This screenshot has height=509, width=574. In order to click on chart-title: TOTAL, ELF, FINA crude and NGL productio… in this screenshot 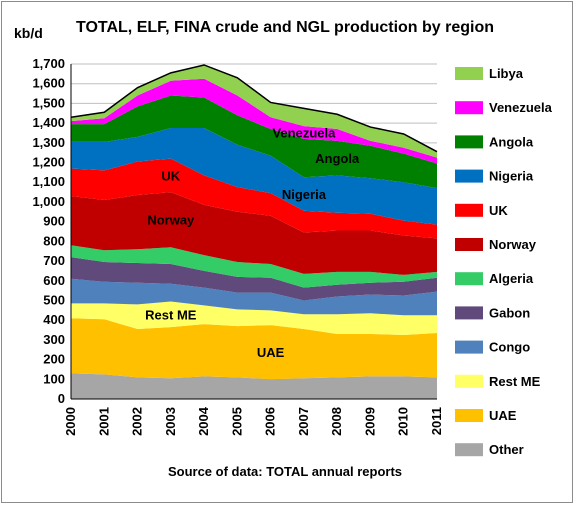, I will do `click(285, 27)`.